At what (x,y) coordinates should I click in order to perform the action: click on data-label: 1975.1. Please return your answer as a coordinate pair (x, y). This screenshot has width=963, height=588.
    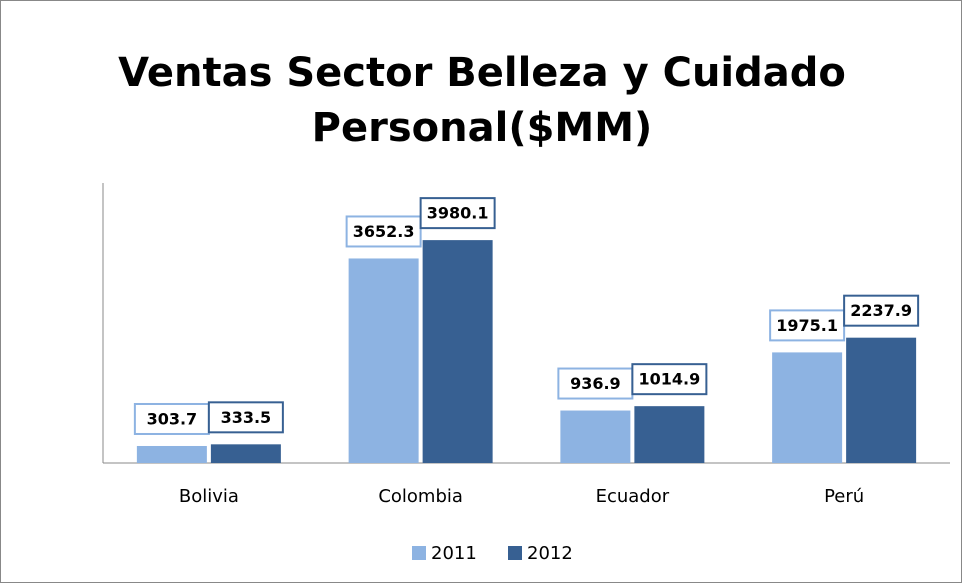
    Looking at the image, I should click on (807, 325).